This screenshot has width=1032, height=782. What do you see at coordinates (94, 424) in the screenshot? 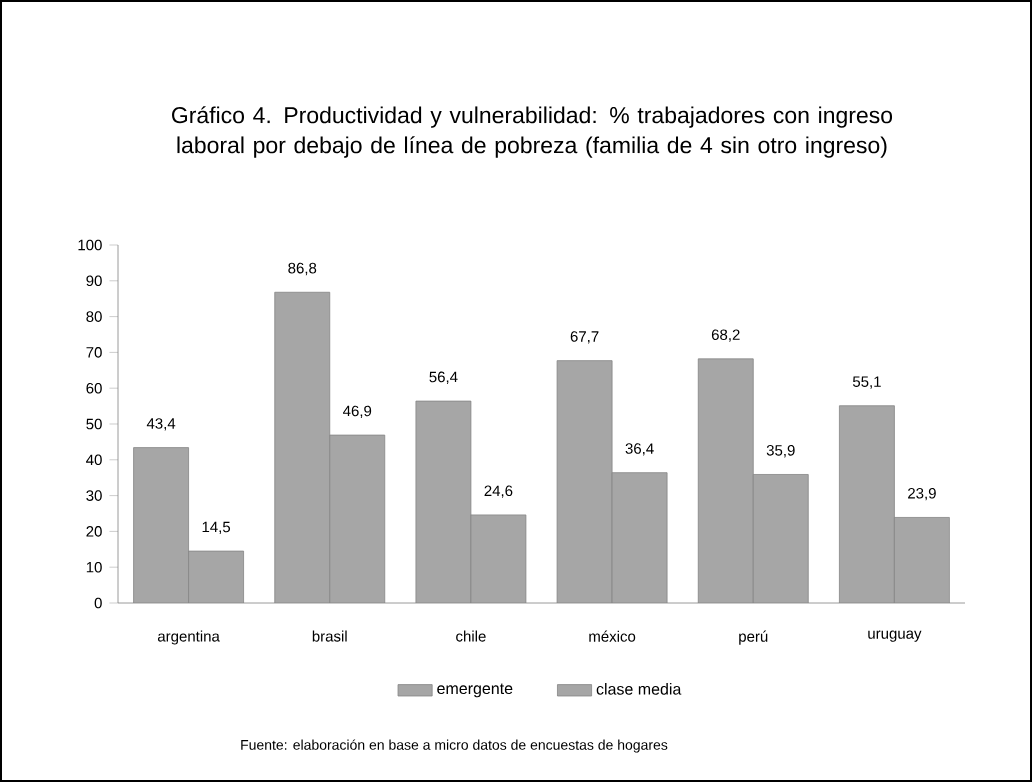
I see `y-tick-label: 50` at bounding box center [94, 424].